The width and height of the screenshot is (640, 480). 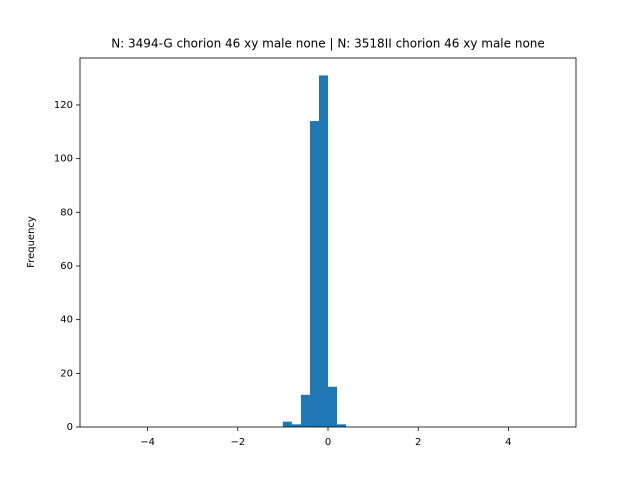 I want to click on x-tick-label: 2, so click(x=418, y=442).